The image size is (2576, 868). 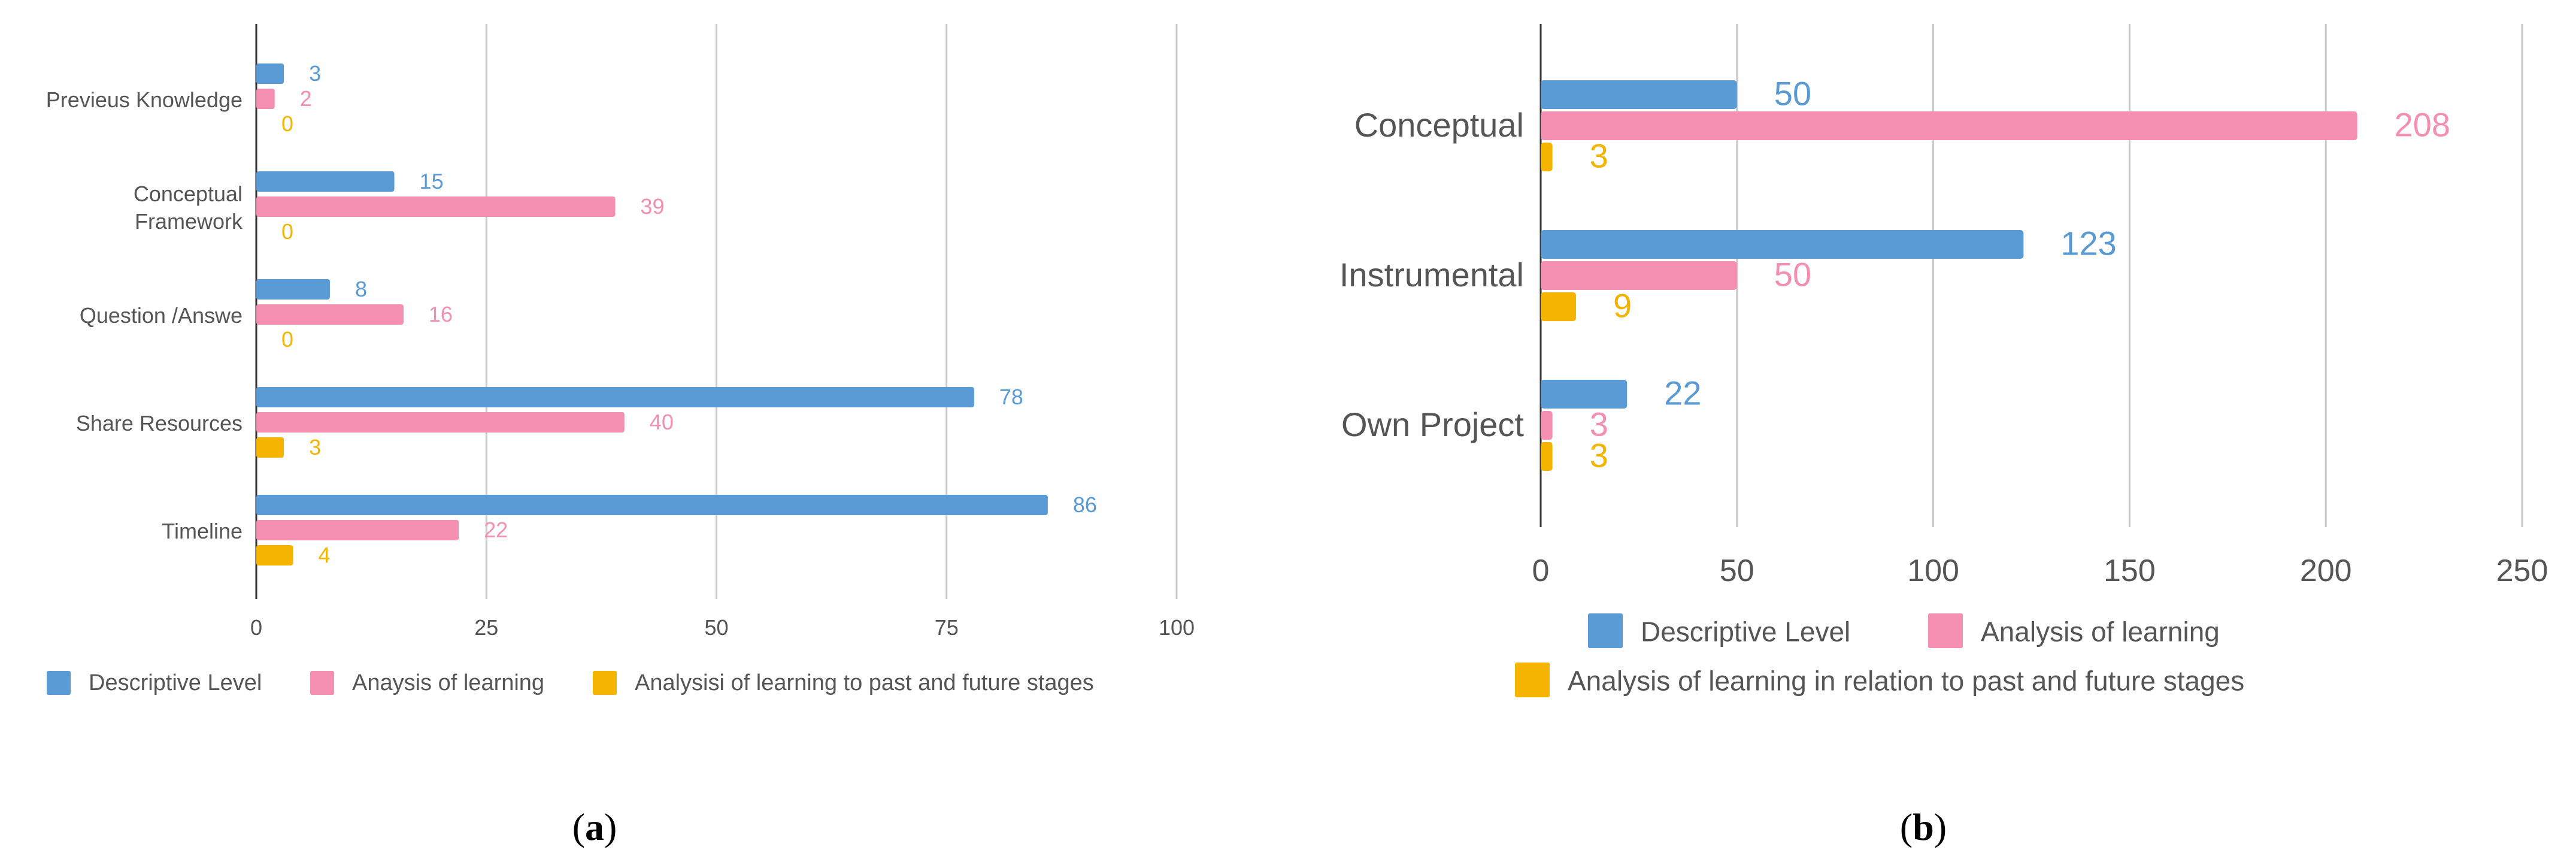 What do you see at coordinates (441, 314) in the screenshot?
I see `chart-a-data-label: 16` at bounding box center [441, 314].